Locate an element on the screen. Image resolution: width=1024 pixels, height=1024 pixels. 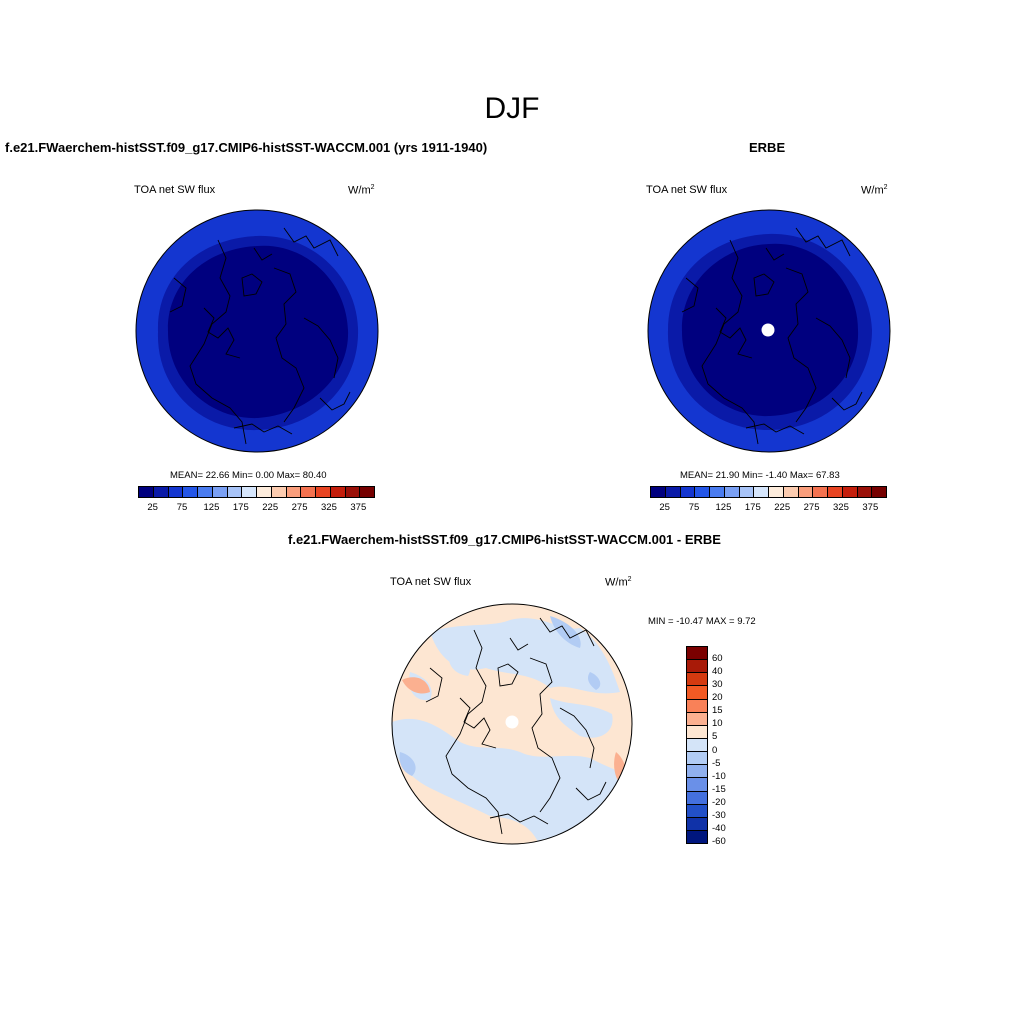
diff-minmax: MIN = -10.47 MAX = 9.72 is located at coordinates (702, 621).